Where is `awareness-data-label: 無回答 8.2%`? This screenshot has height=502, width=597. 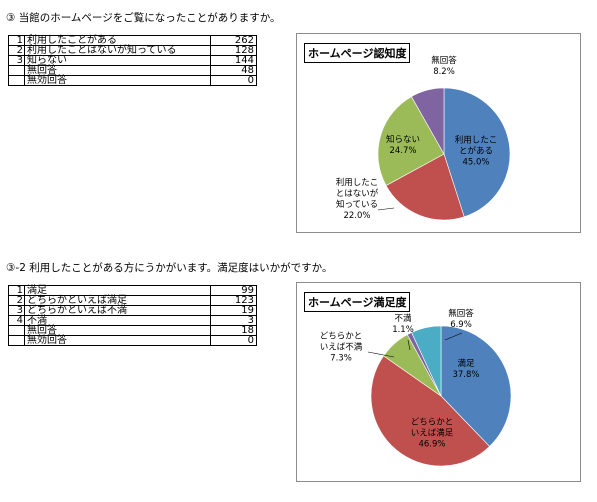 awareness-data-label: 無回答 8.2% is located at coordinates (444, 66).